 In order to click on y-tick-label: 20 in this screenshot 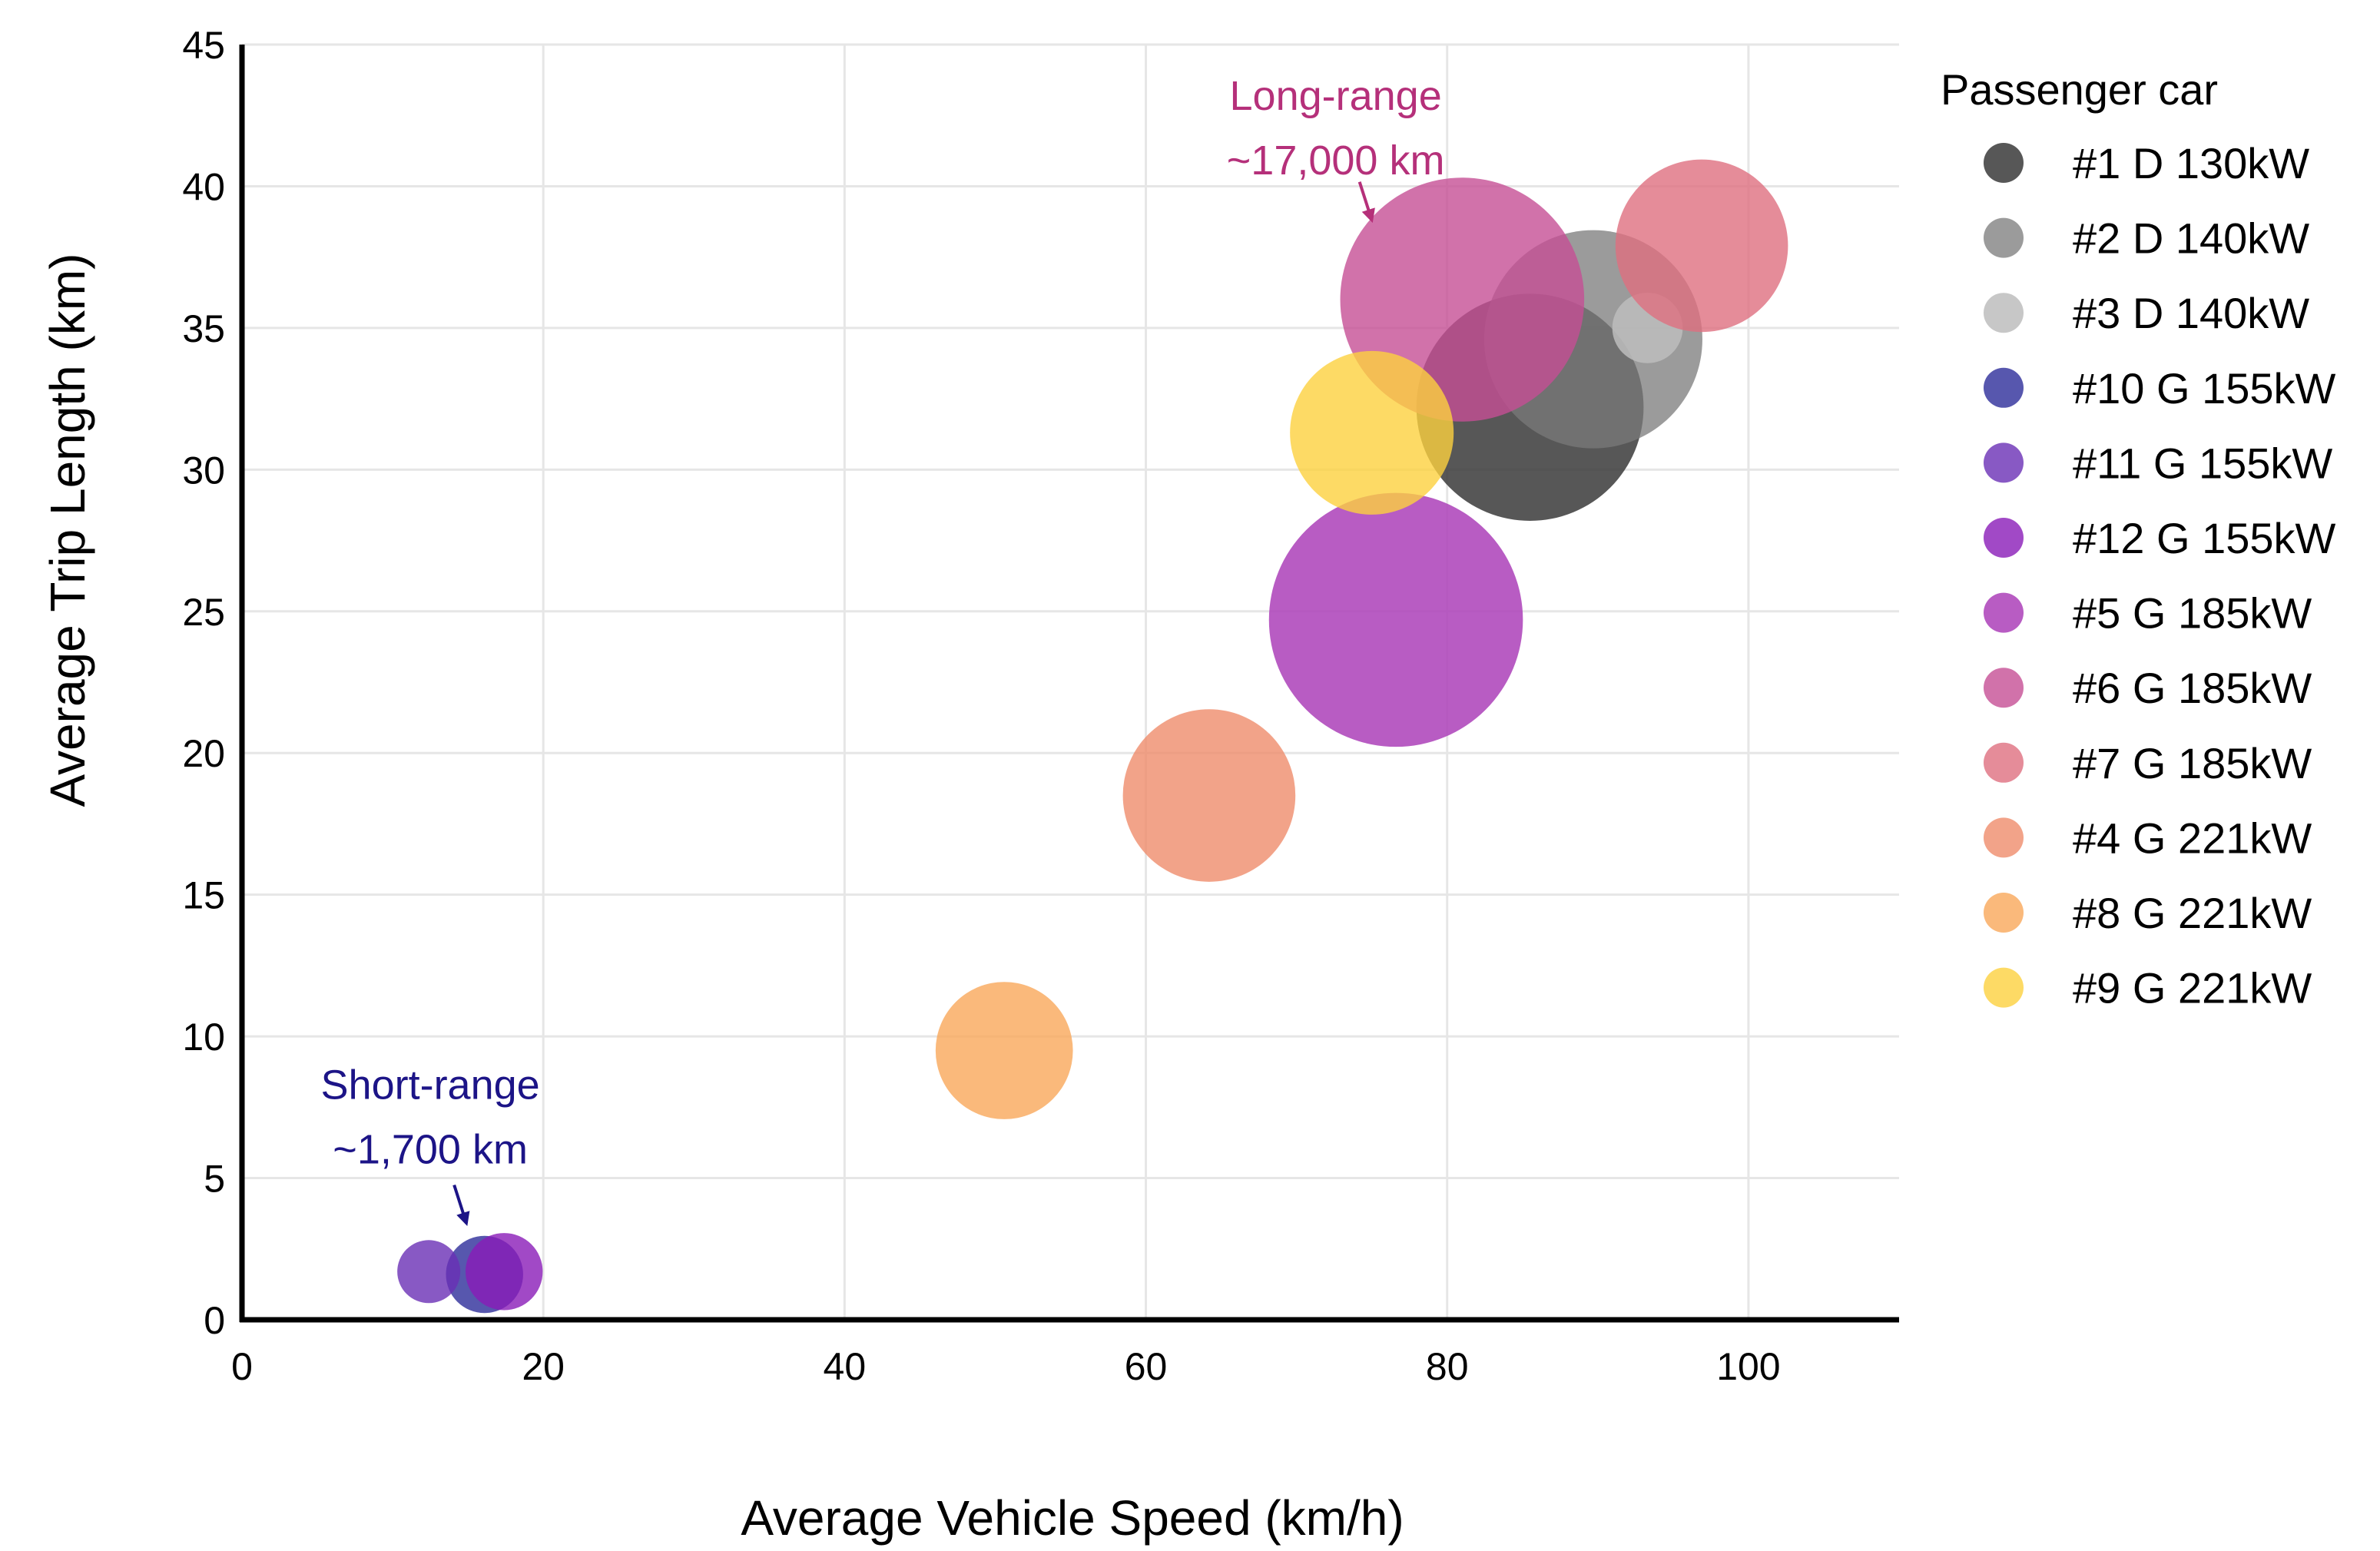, I will do `click(204, 754)`.